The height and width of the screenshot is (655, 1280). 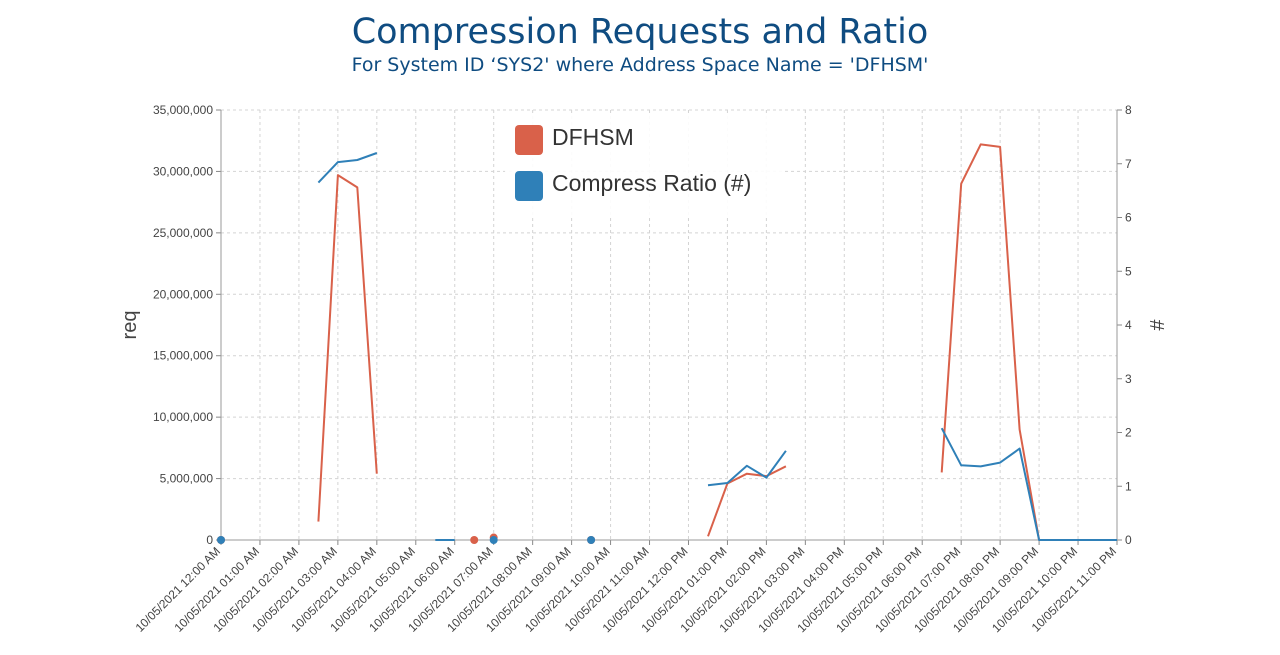 What do you see at coordinates (130, 325) in the screenshot?
I see `y-axis-left-title: req` at bounding box center [130, 325].